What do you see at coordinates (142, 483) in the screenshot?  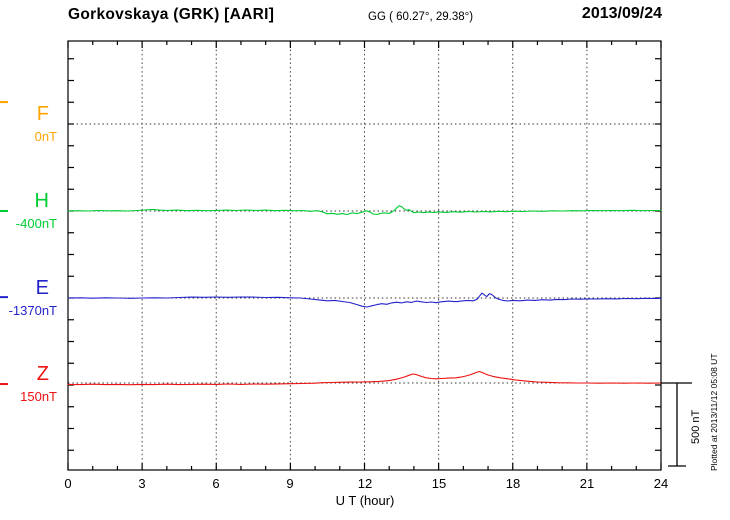 I see `x-tick-label-3: 3` at bounding box center [142, 483].